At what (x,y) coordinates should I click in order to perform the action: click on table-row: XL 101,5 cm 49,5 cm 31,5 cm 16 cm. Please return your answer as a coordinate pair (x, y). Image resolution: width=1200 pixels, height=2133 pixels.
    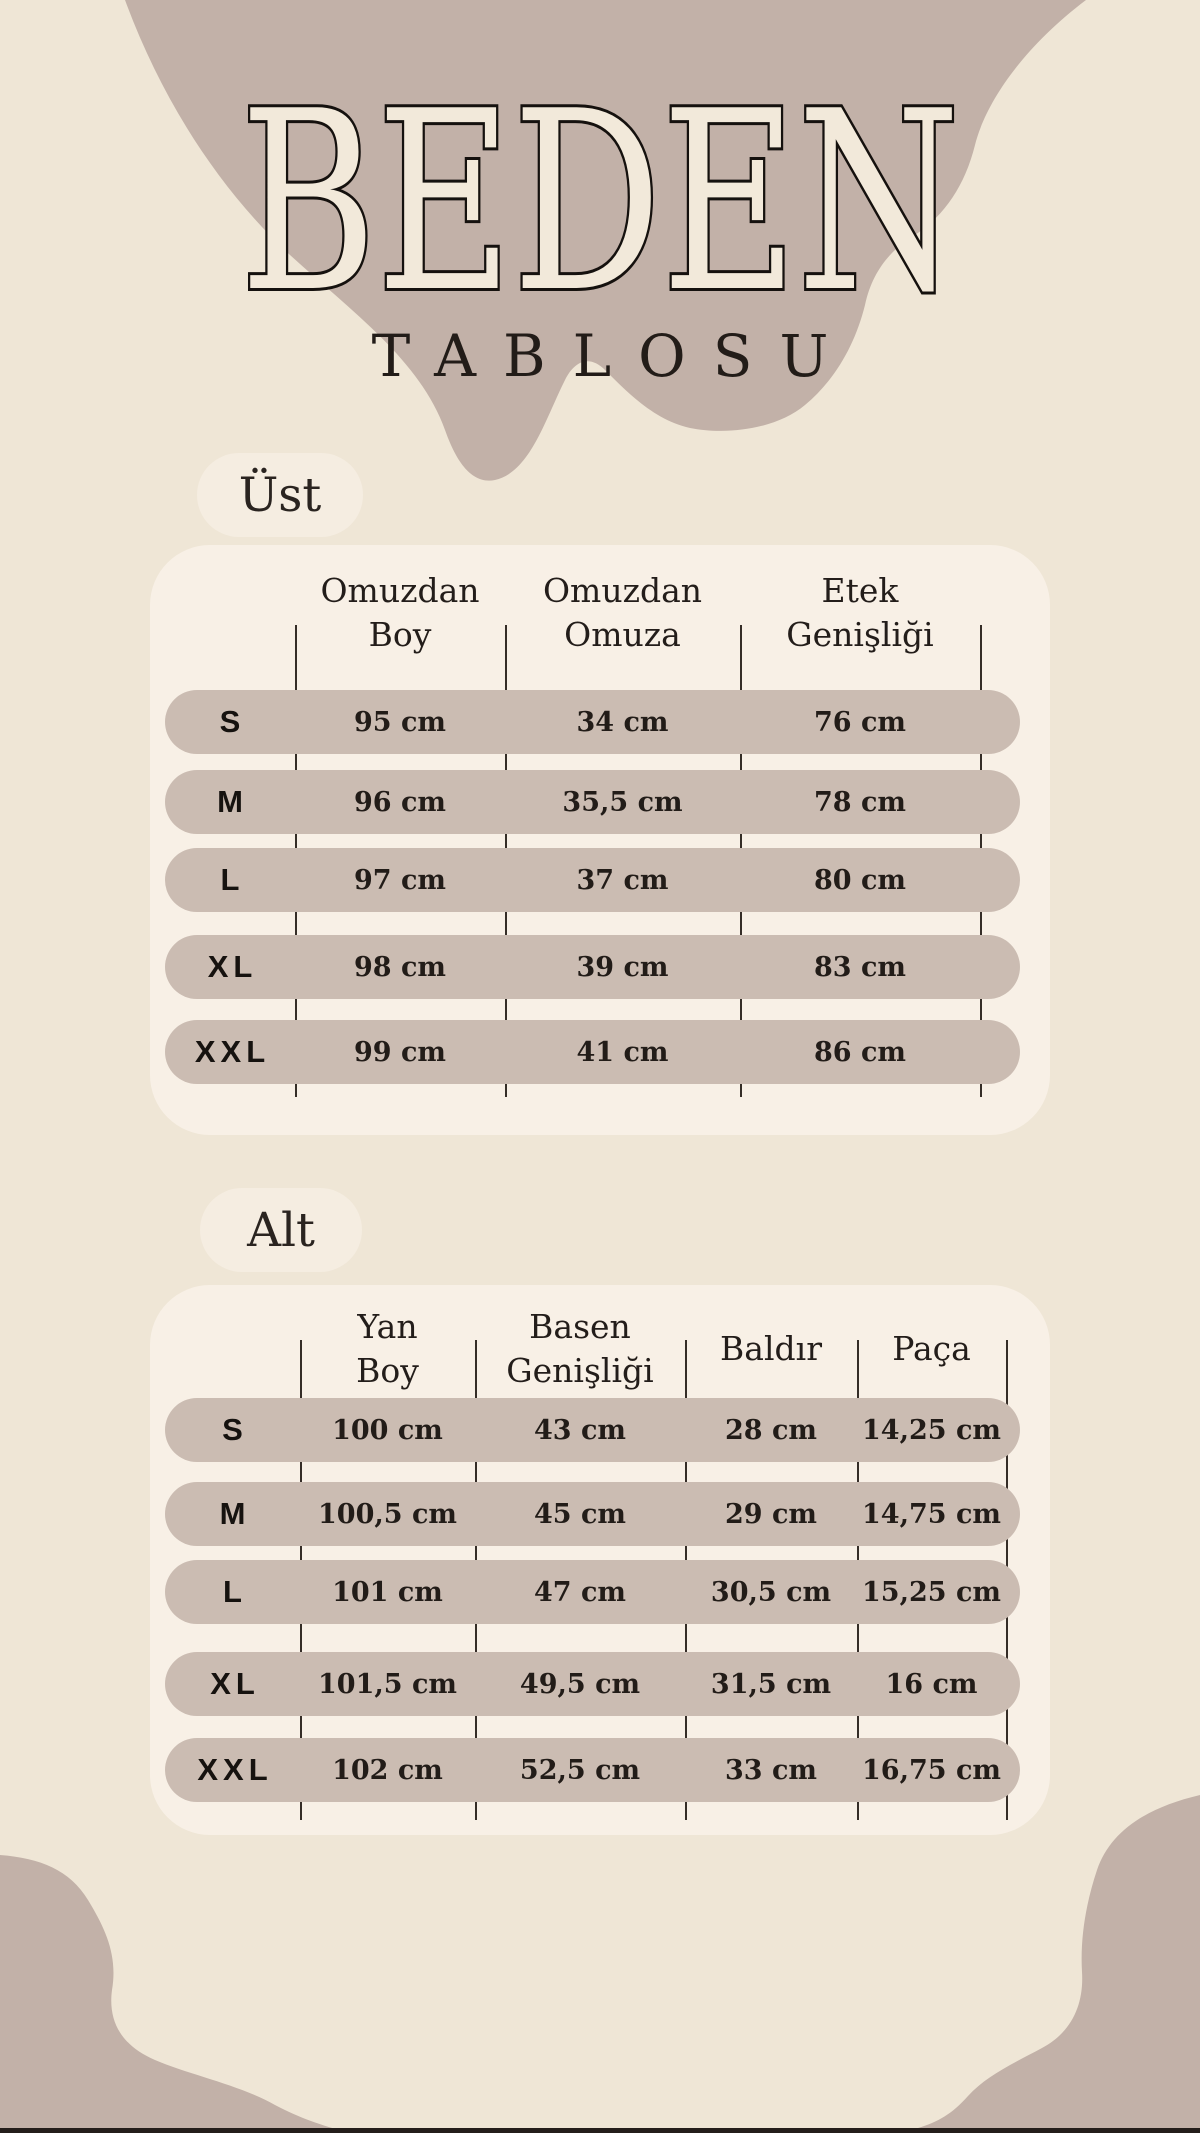
    Looking at the image, I should click on (592, 1684).